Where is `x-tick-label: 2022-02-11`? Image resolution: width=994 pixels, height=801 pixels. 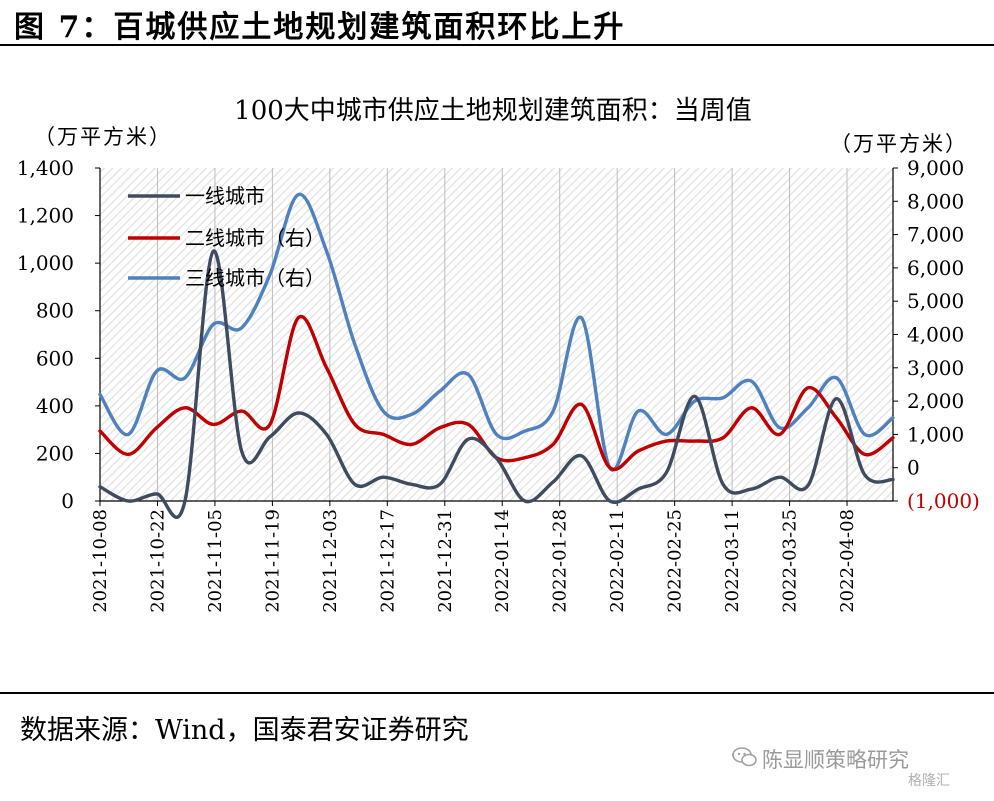
x-tick-label: 2022-02-11 is located at coordinates (617, 561).